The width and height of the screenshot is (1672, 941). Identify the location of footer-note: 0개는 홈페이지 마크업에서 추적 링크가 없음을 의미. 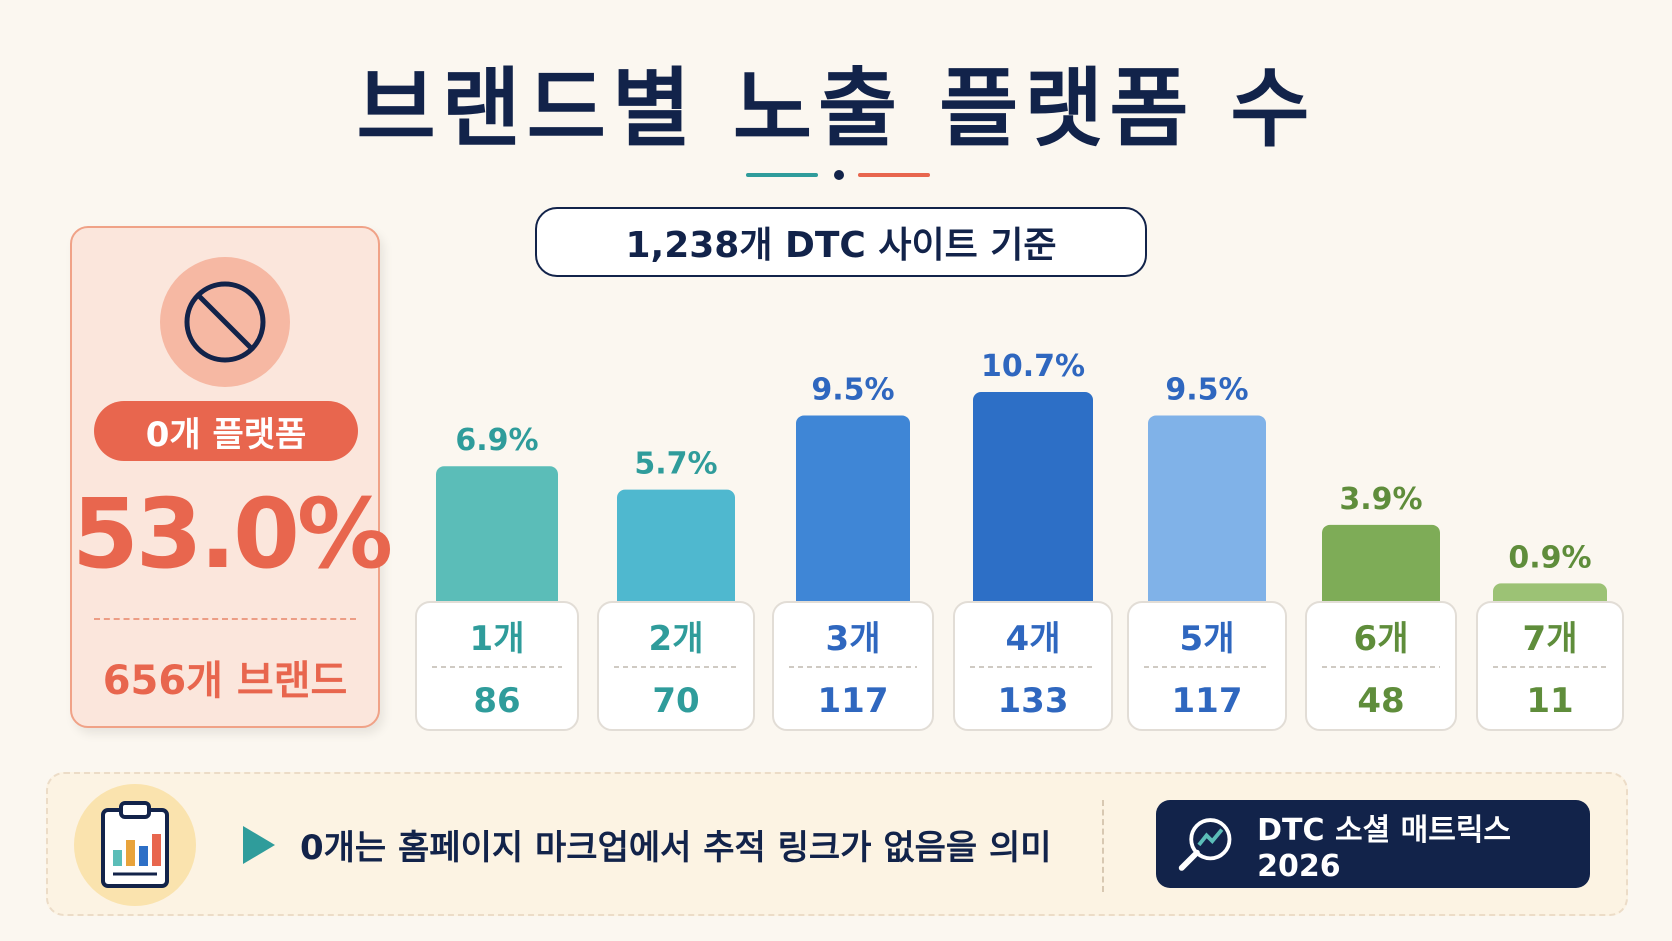
(676, 848).